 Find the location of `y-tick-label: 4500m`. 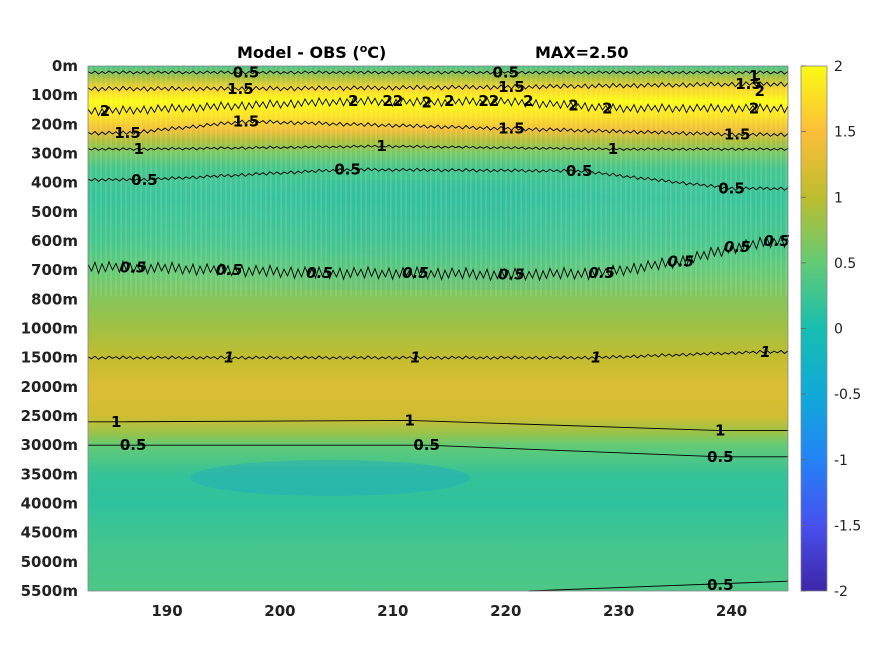

y-tick-label: 4500m is located at coordinates (49, 533).